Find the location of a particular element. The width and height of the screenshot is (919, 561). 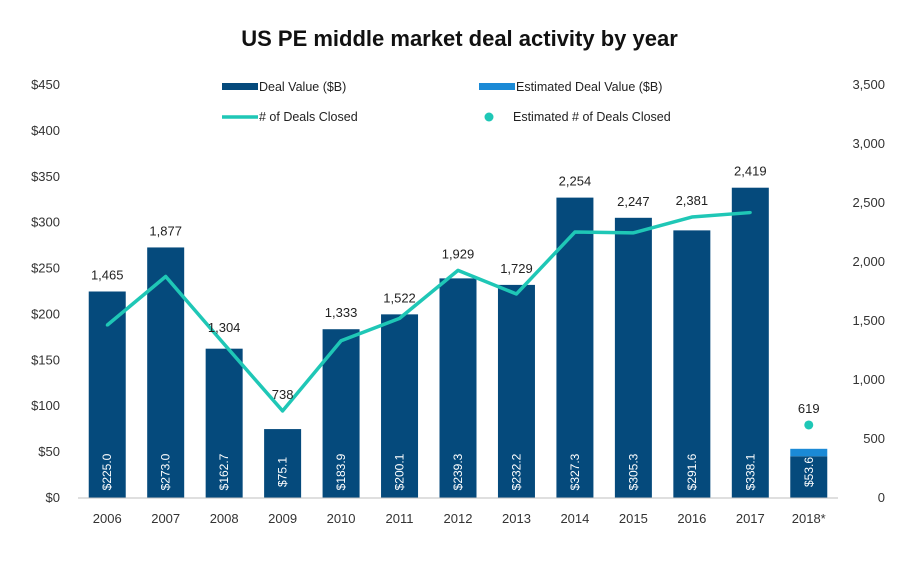

x-axis-tick-label: 2009 is located at coordinates (282, 518).